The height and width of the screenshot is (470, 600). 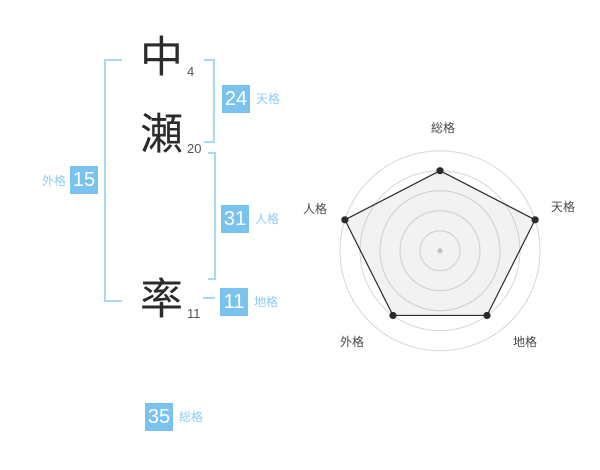 I want to click on gaikaku-label: 外格, so click(x=53, y=181).